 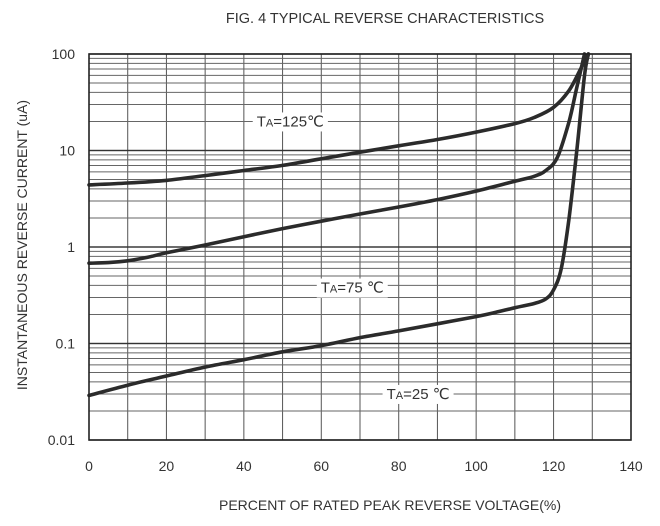 I want to click on x-axis-label: PERCENT OF RATED PEAK REVERSE VOLTAGE(%), so click(x=390, y=505).